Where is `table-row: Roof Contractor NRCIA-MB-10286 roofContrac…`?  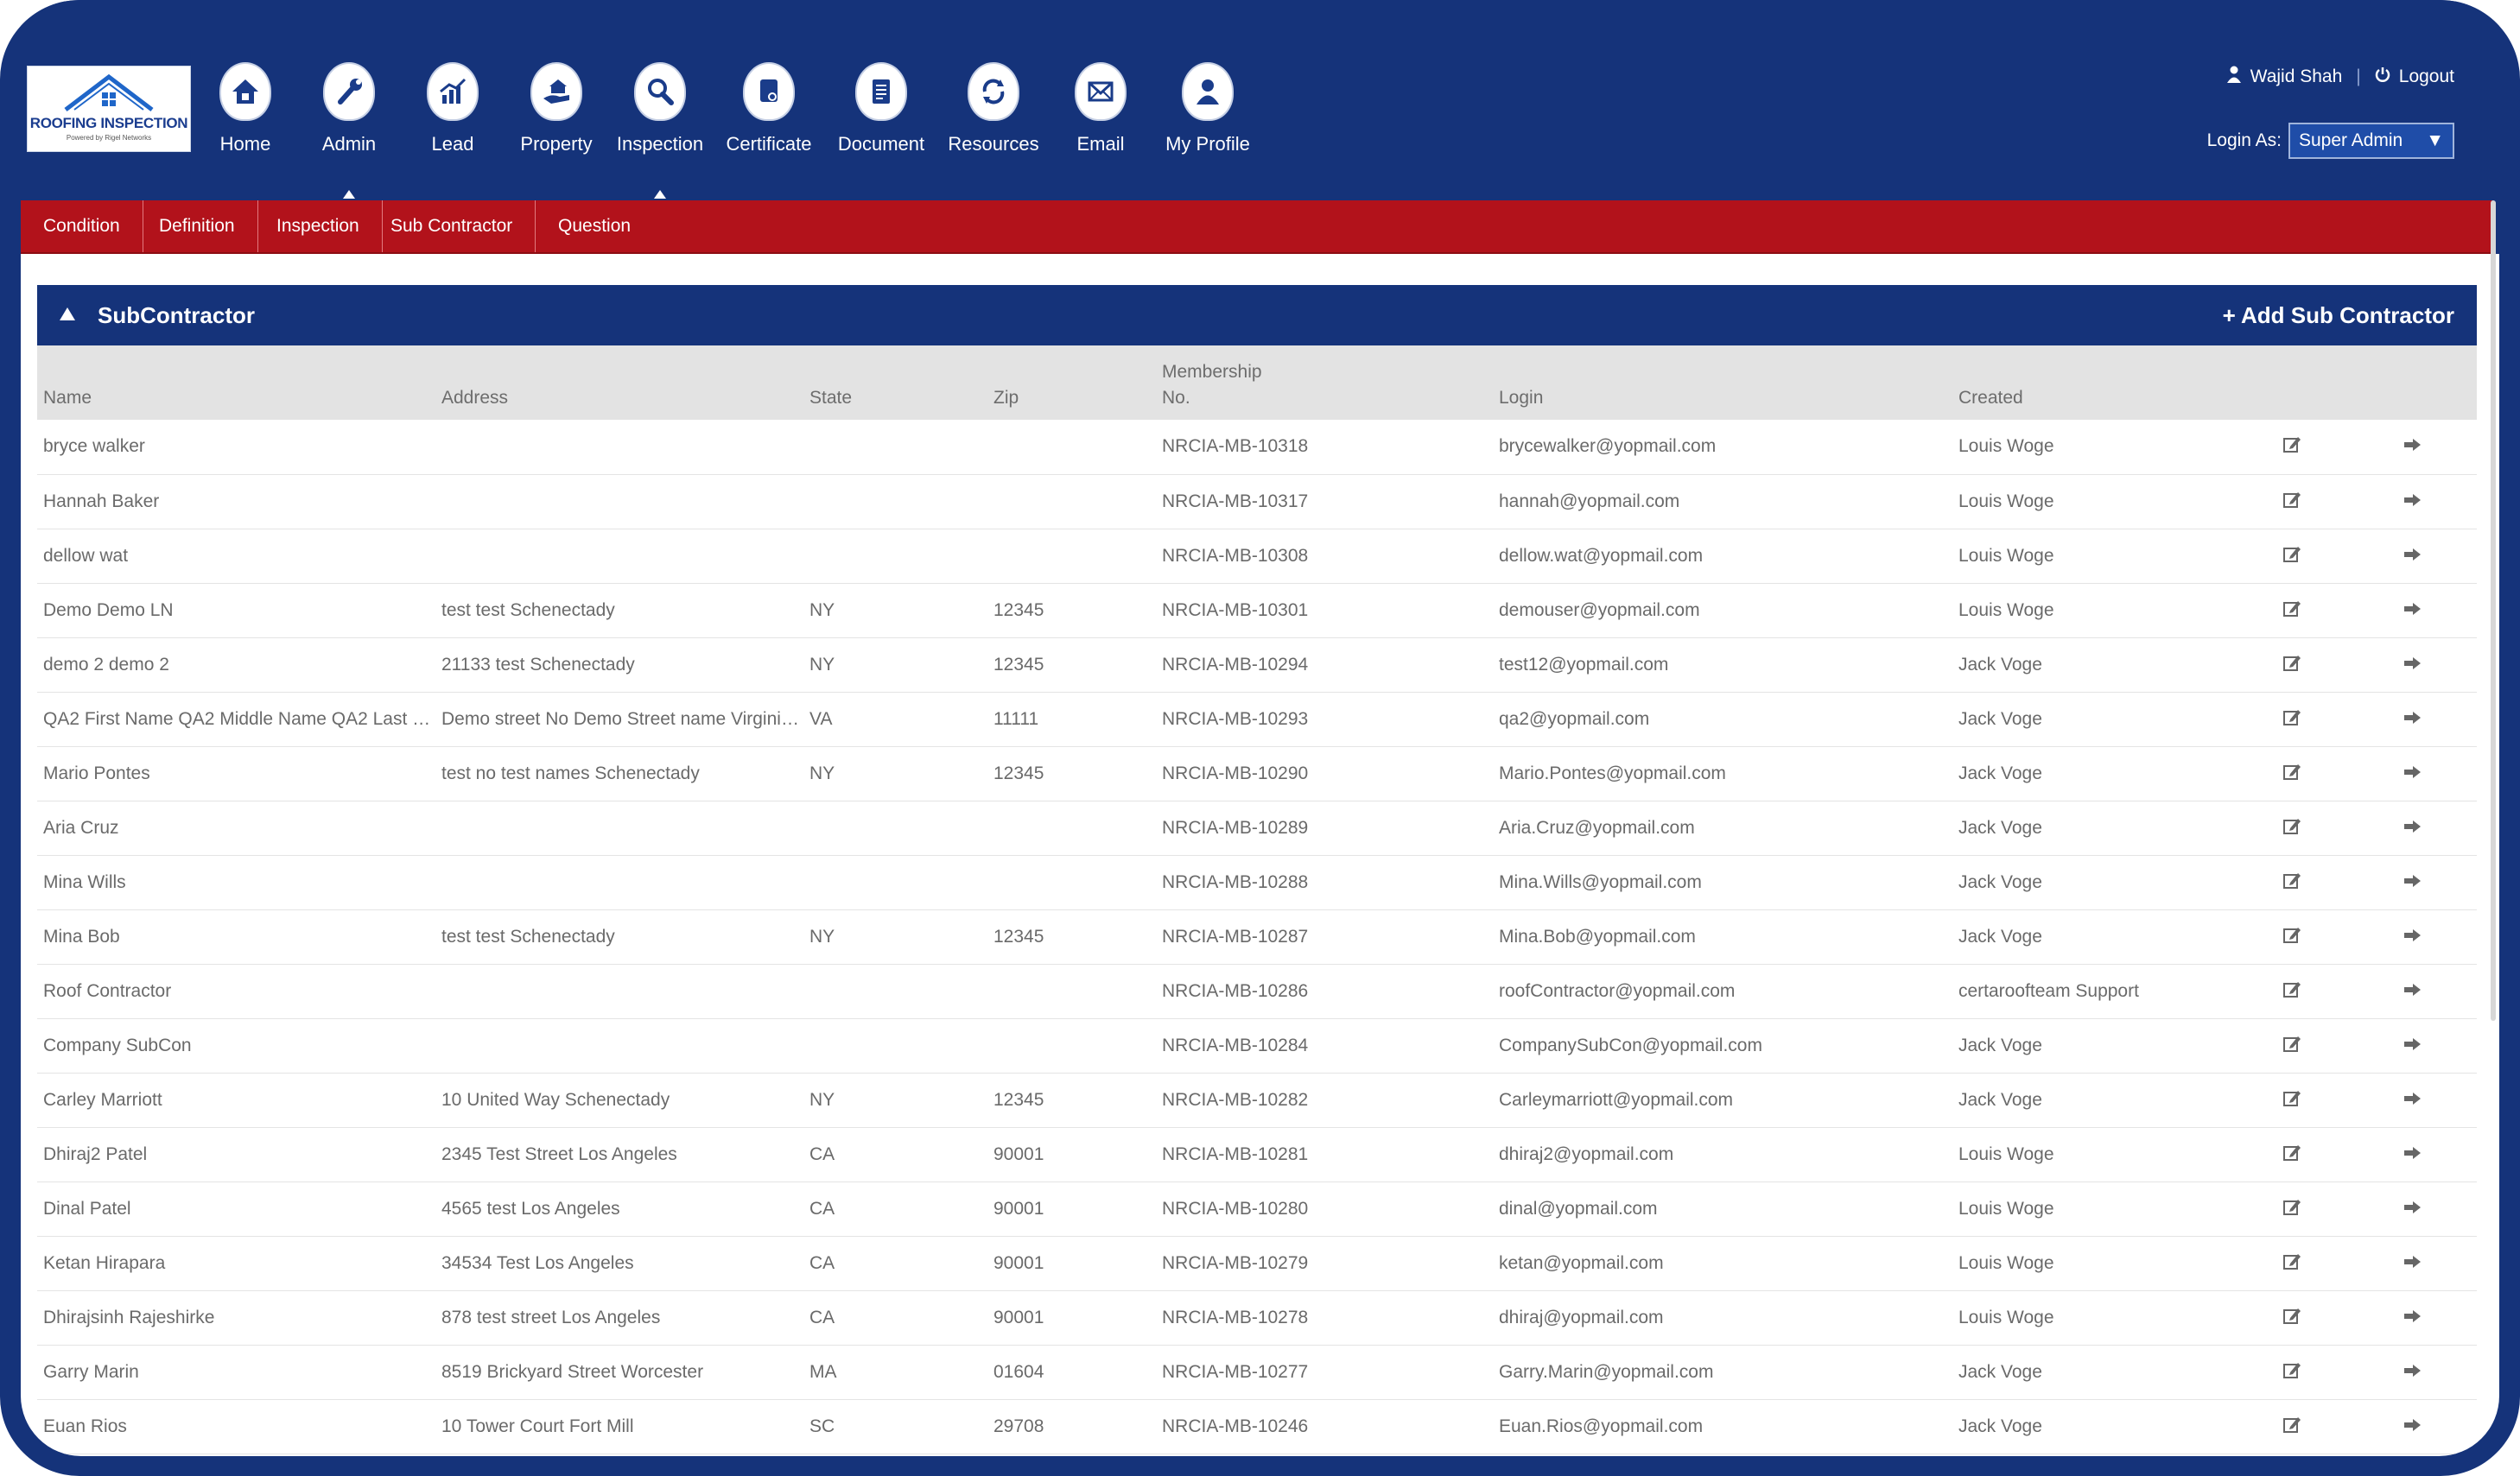 table-row: Roof Contractor NRCIA-MB-10286 roofContrac… is located at coordinates (1257, 991).